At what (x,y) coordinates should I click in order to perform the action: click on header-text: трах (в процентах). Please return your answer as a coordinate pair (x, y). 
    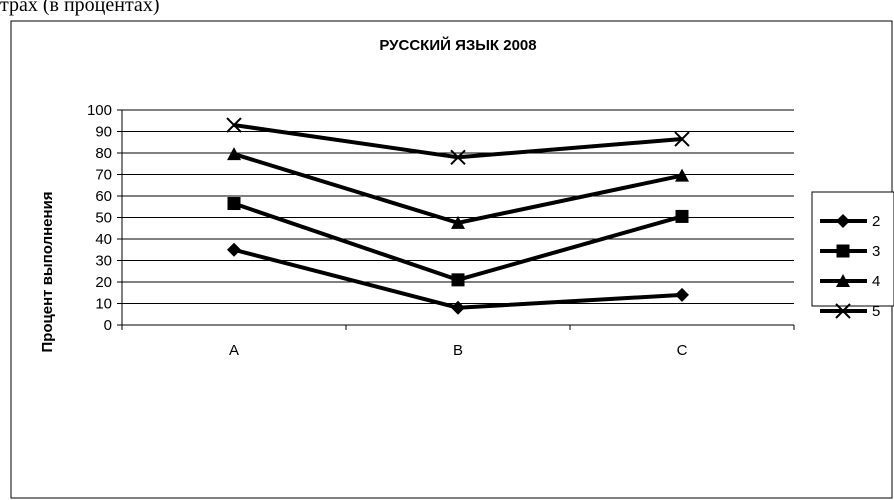
    Looking at the image, I should click on (80, 8).